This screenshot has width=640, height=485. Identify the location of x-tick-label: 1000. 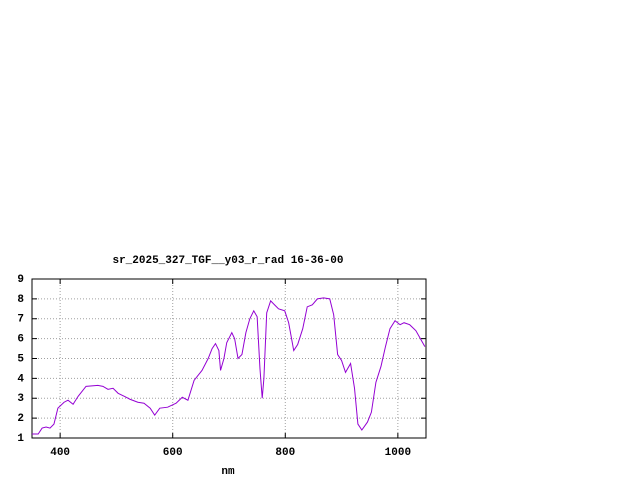
(398, 453).